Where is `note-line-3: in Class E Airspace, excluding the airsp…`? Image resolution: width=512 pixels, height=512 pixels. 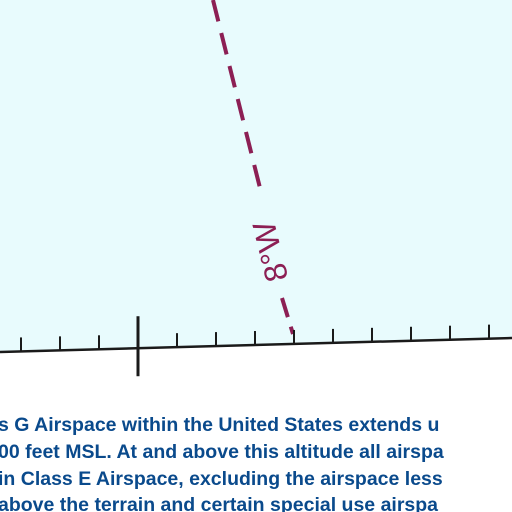
note-line-3: in Class E Airspace, excluding the airsp… is located at coordinates (221, 479).